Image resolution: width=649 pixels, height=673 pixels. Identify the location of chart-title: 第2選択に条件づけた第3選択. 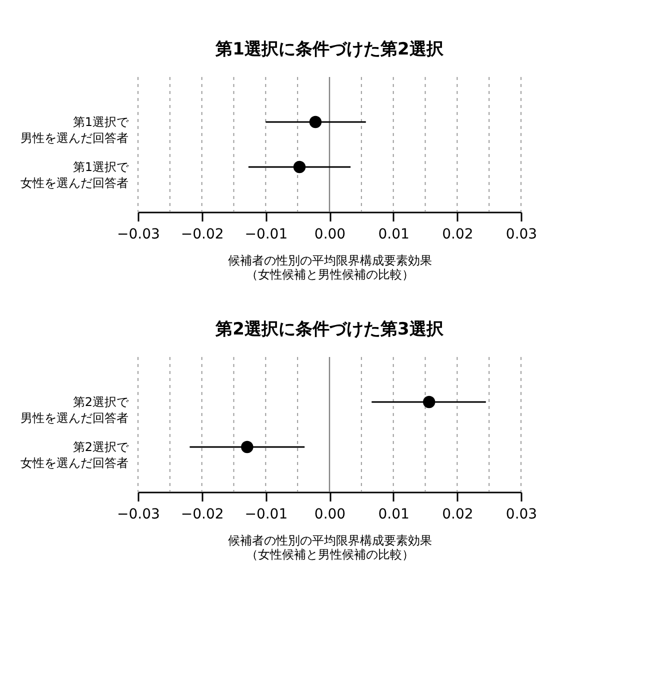
(329, 329).